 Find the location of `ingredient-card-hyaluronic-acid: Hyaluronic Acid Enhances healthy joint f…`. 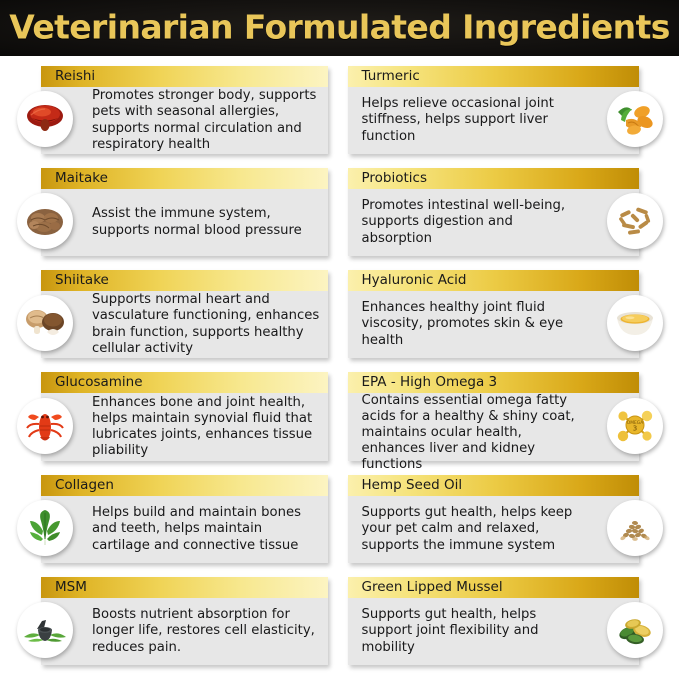

ingredient-card-hyaluronic-acid: Hyaluronic Acid Enhances healthy joint f… is located at coordinates (509, 317).